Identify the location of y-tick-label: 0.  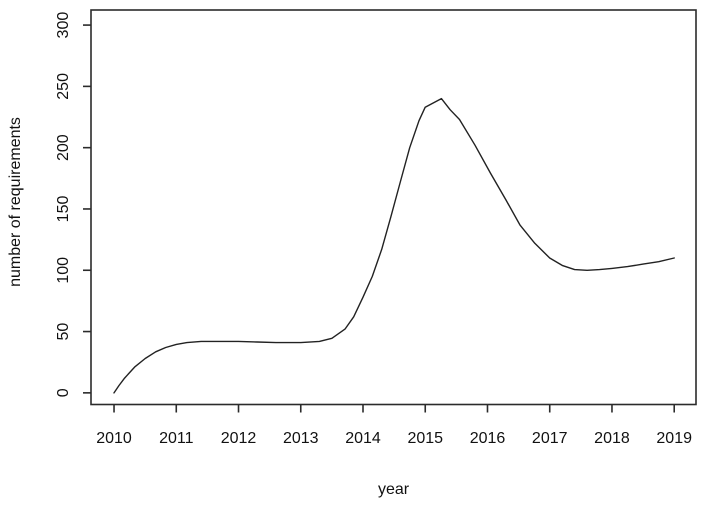
(63, 392).